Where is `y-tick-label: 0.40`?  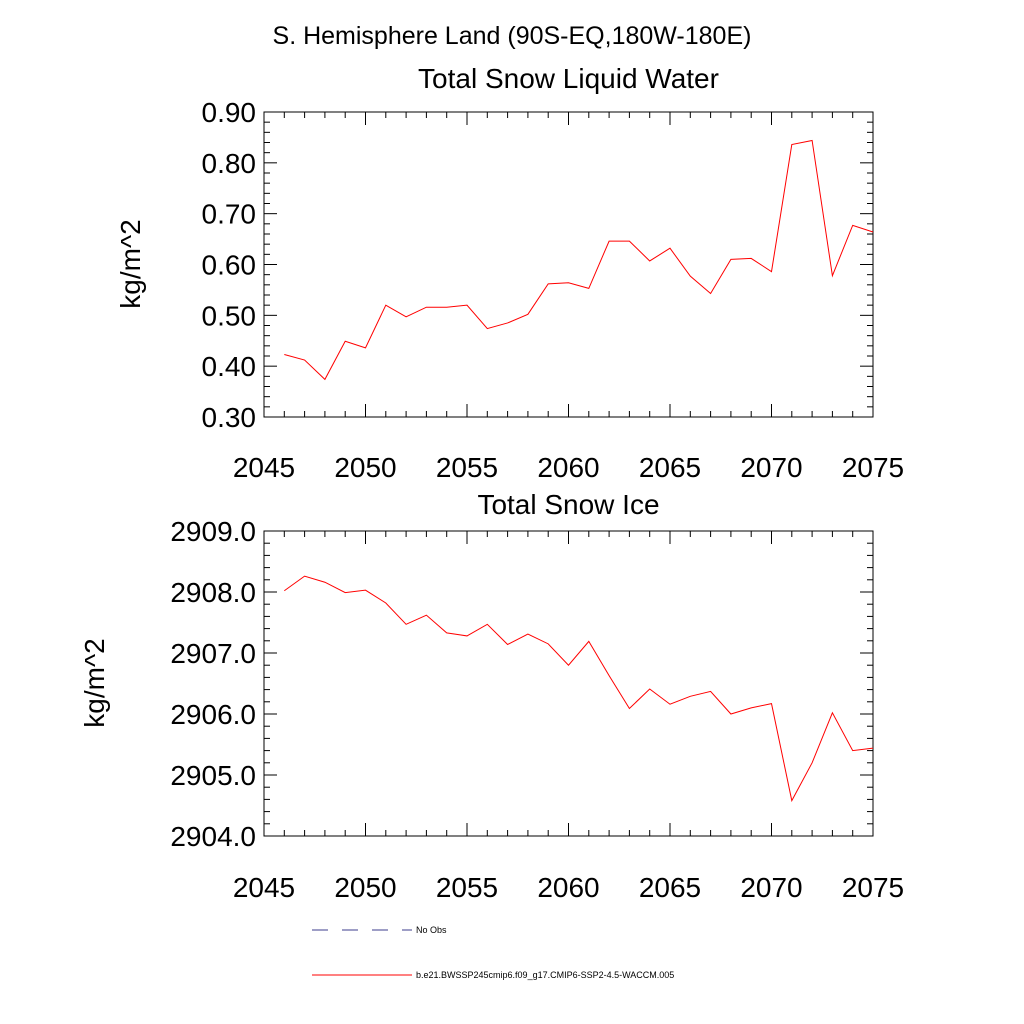 y-tick-label: 0.40 is located at coordinates (229, 366).